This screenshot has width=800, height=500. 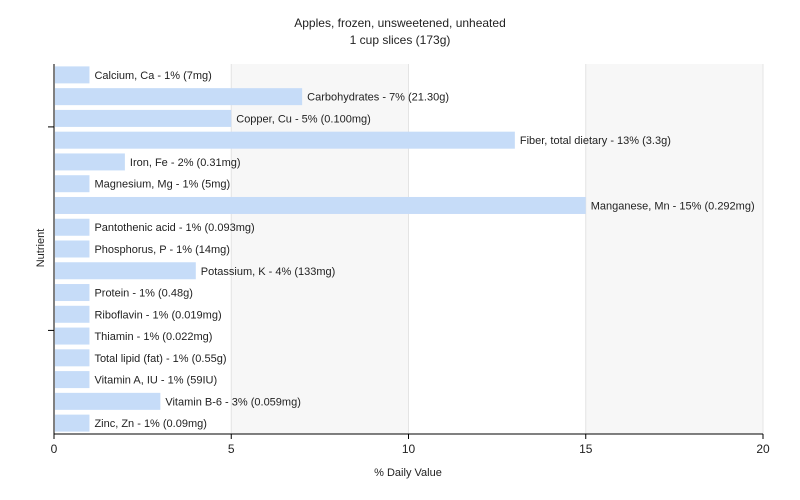 I want to click on bar-label: Vitamin B-6 - 3% (0.059mg), so click(x=233, y=402).